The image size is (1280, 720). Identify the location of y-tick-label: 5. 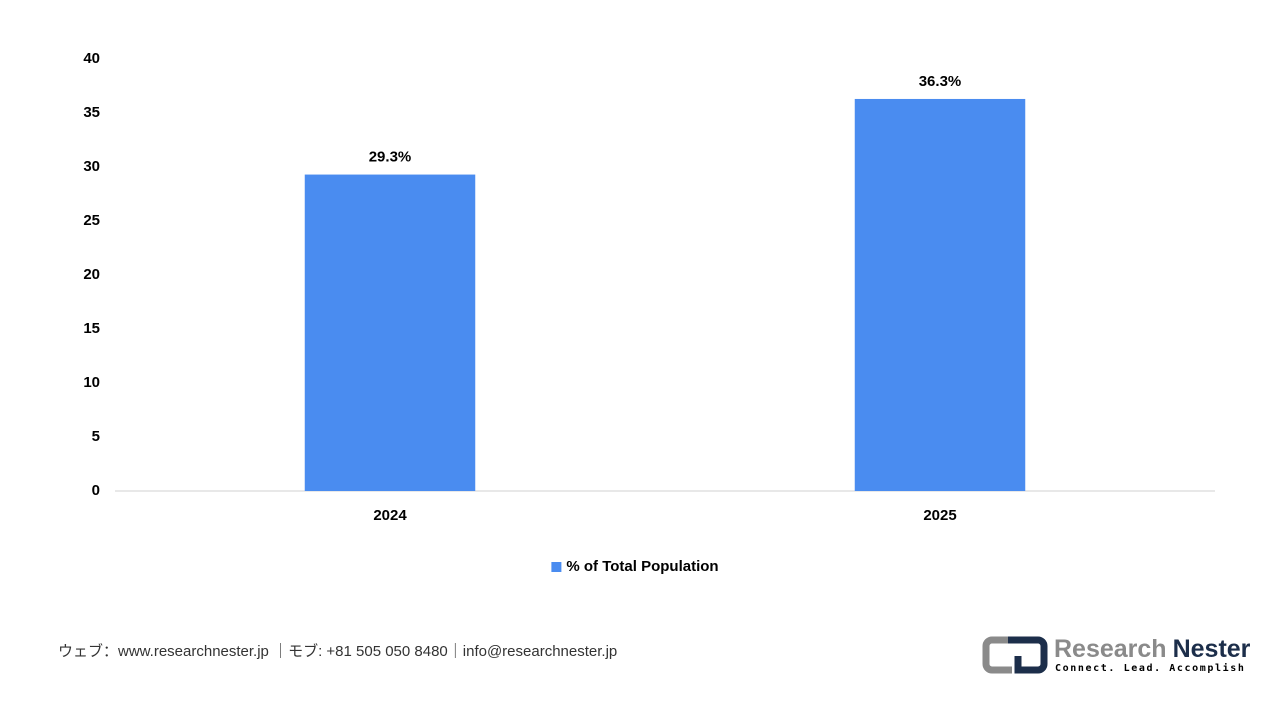
(96, 436).